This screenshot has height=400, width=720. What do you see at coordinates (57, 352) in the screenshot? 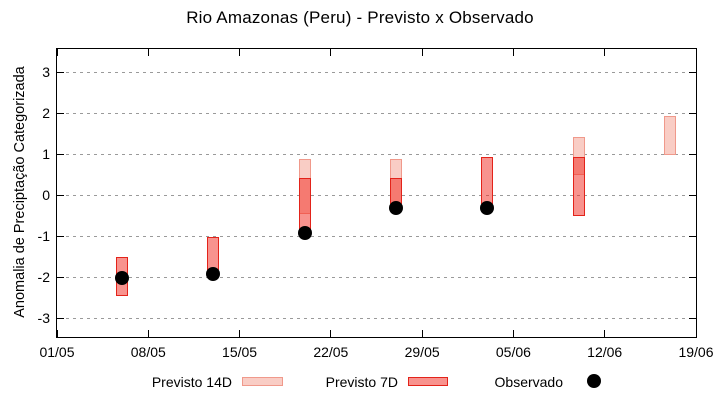
I see `x-tick-label: 01/05` at bounding box center [57, 352].